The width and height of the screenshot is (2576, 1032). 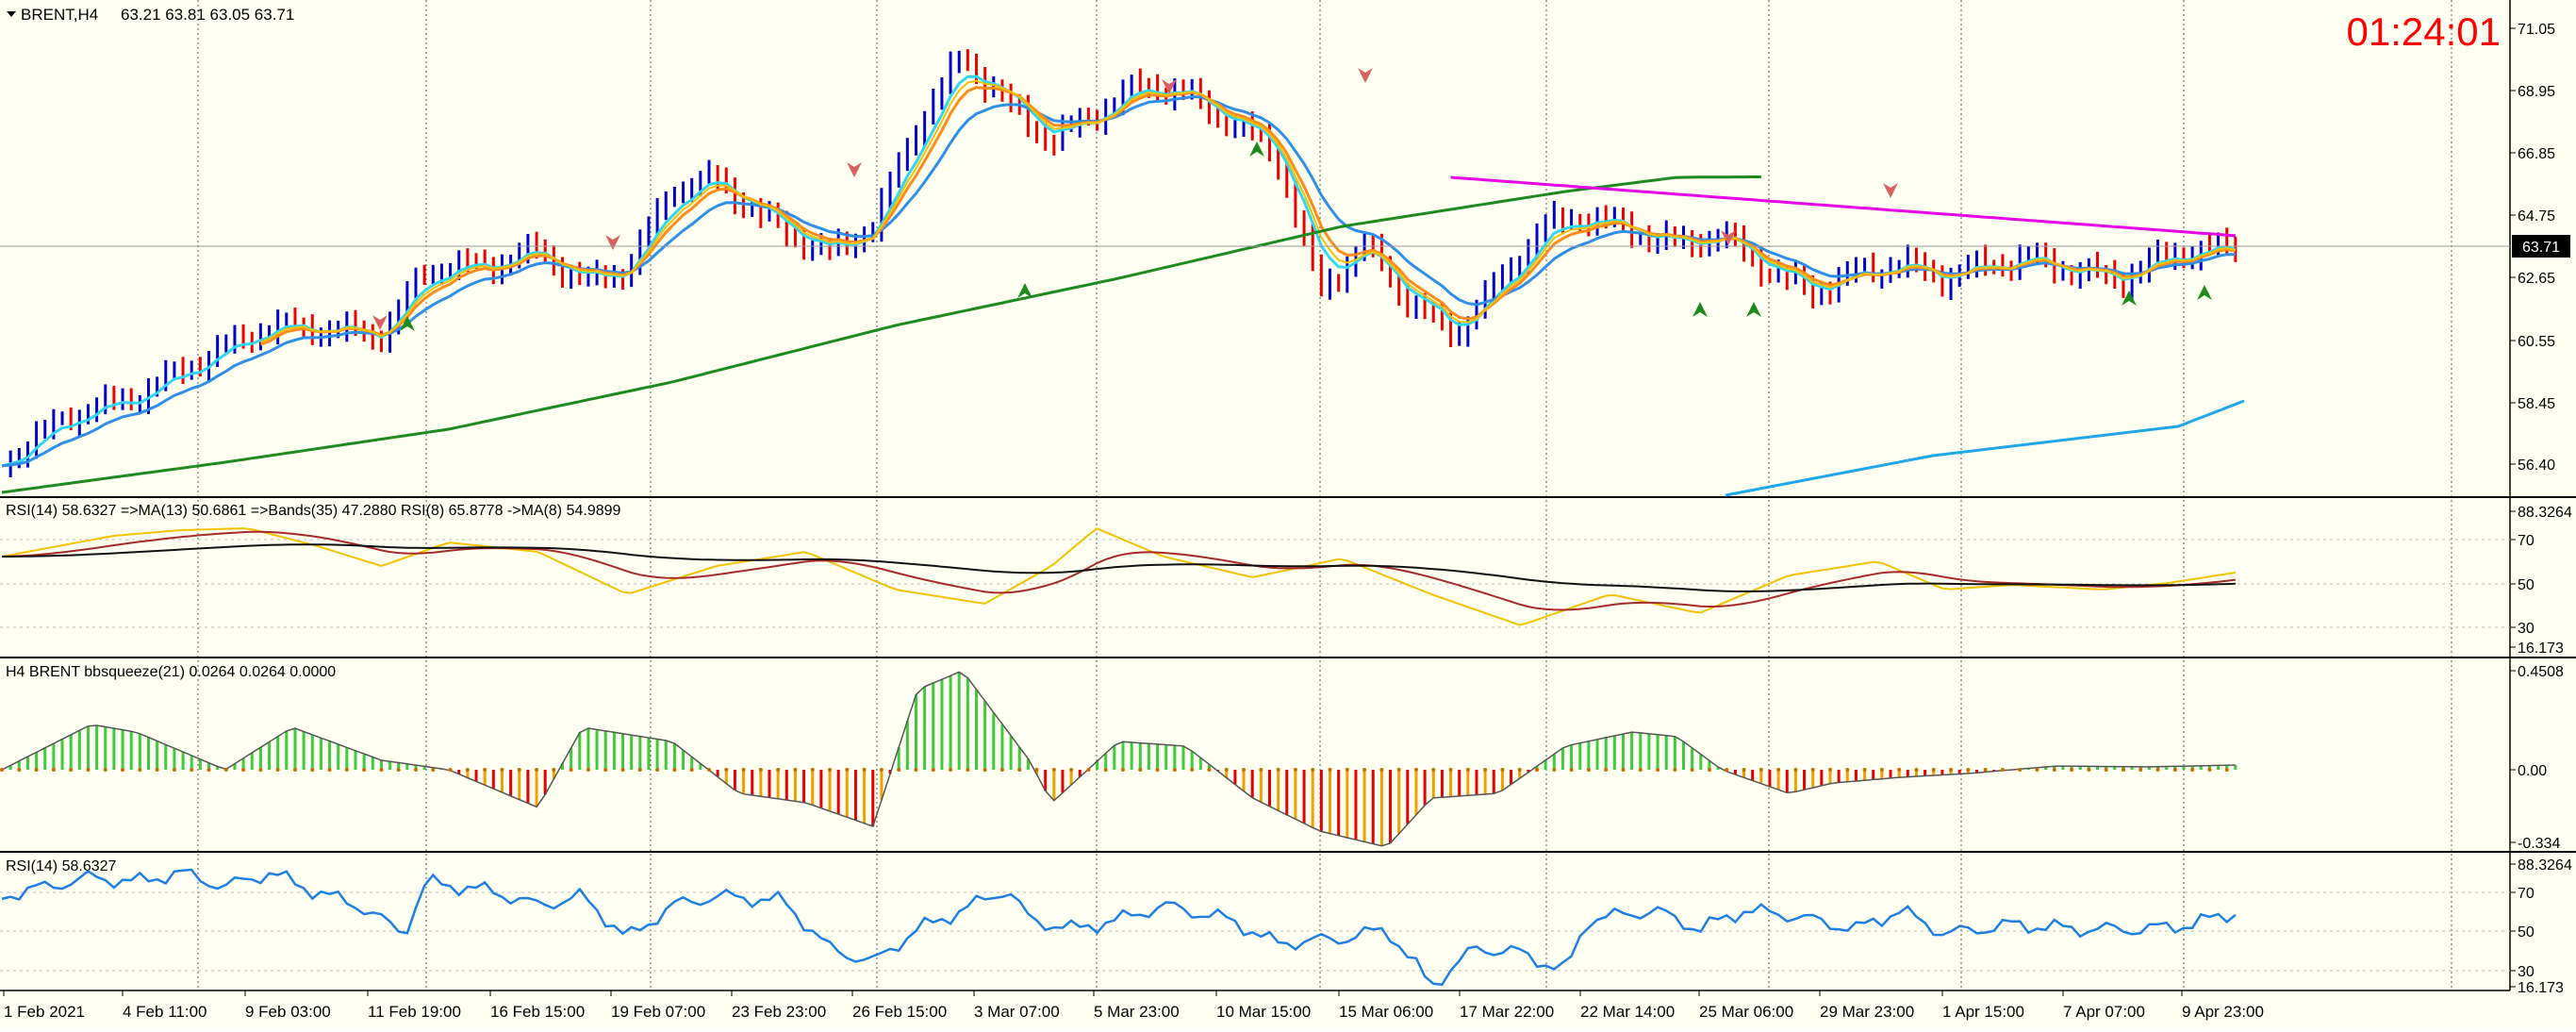 What do you see at coordinates (2541, 988) in the screenshot?
I see `y-axis-label: 16.173` at bounding box center [2541, 988].